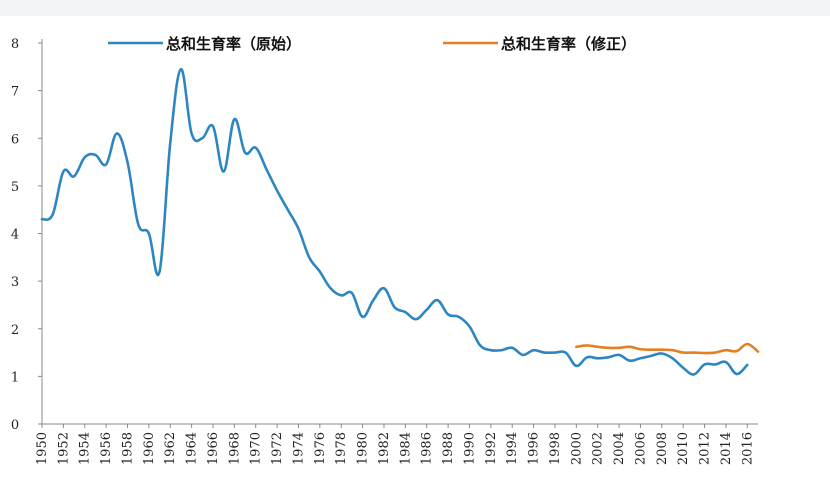 The height and width of the screenshot is (477, 830). Describe the element at coordinates (619, 448) in the screenshot. I see `x-tick-label: 2004` at that location.